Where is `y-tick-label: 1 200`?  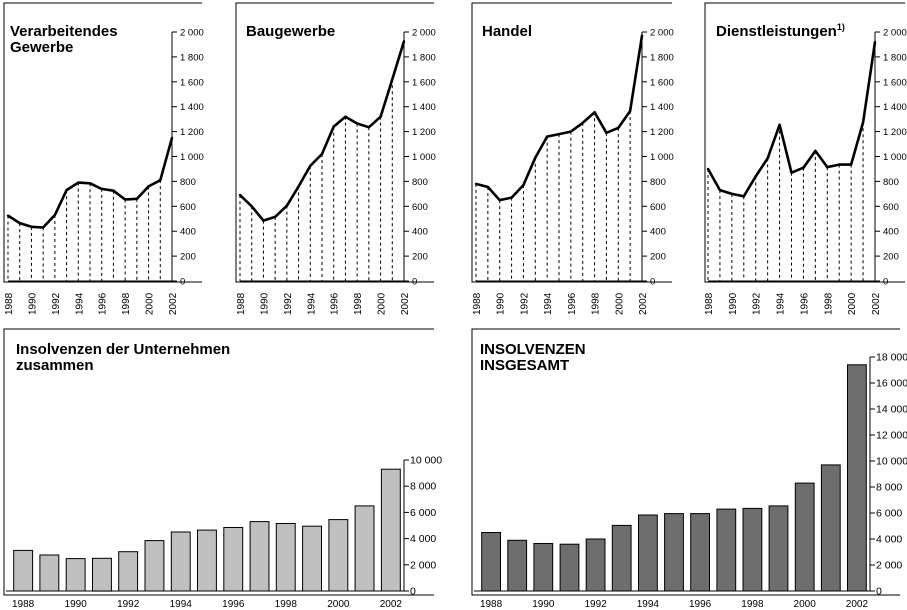
y-tick-label: 1 200 is located at coordinates (424, 132).